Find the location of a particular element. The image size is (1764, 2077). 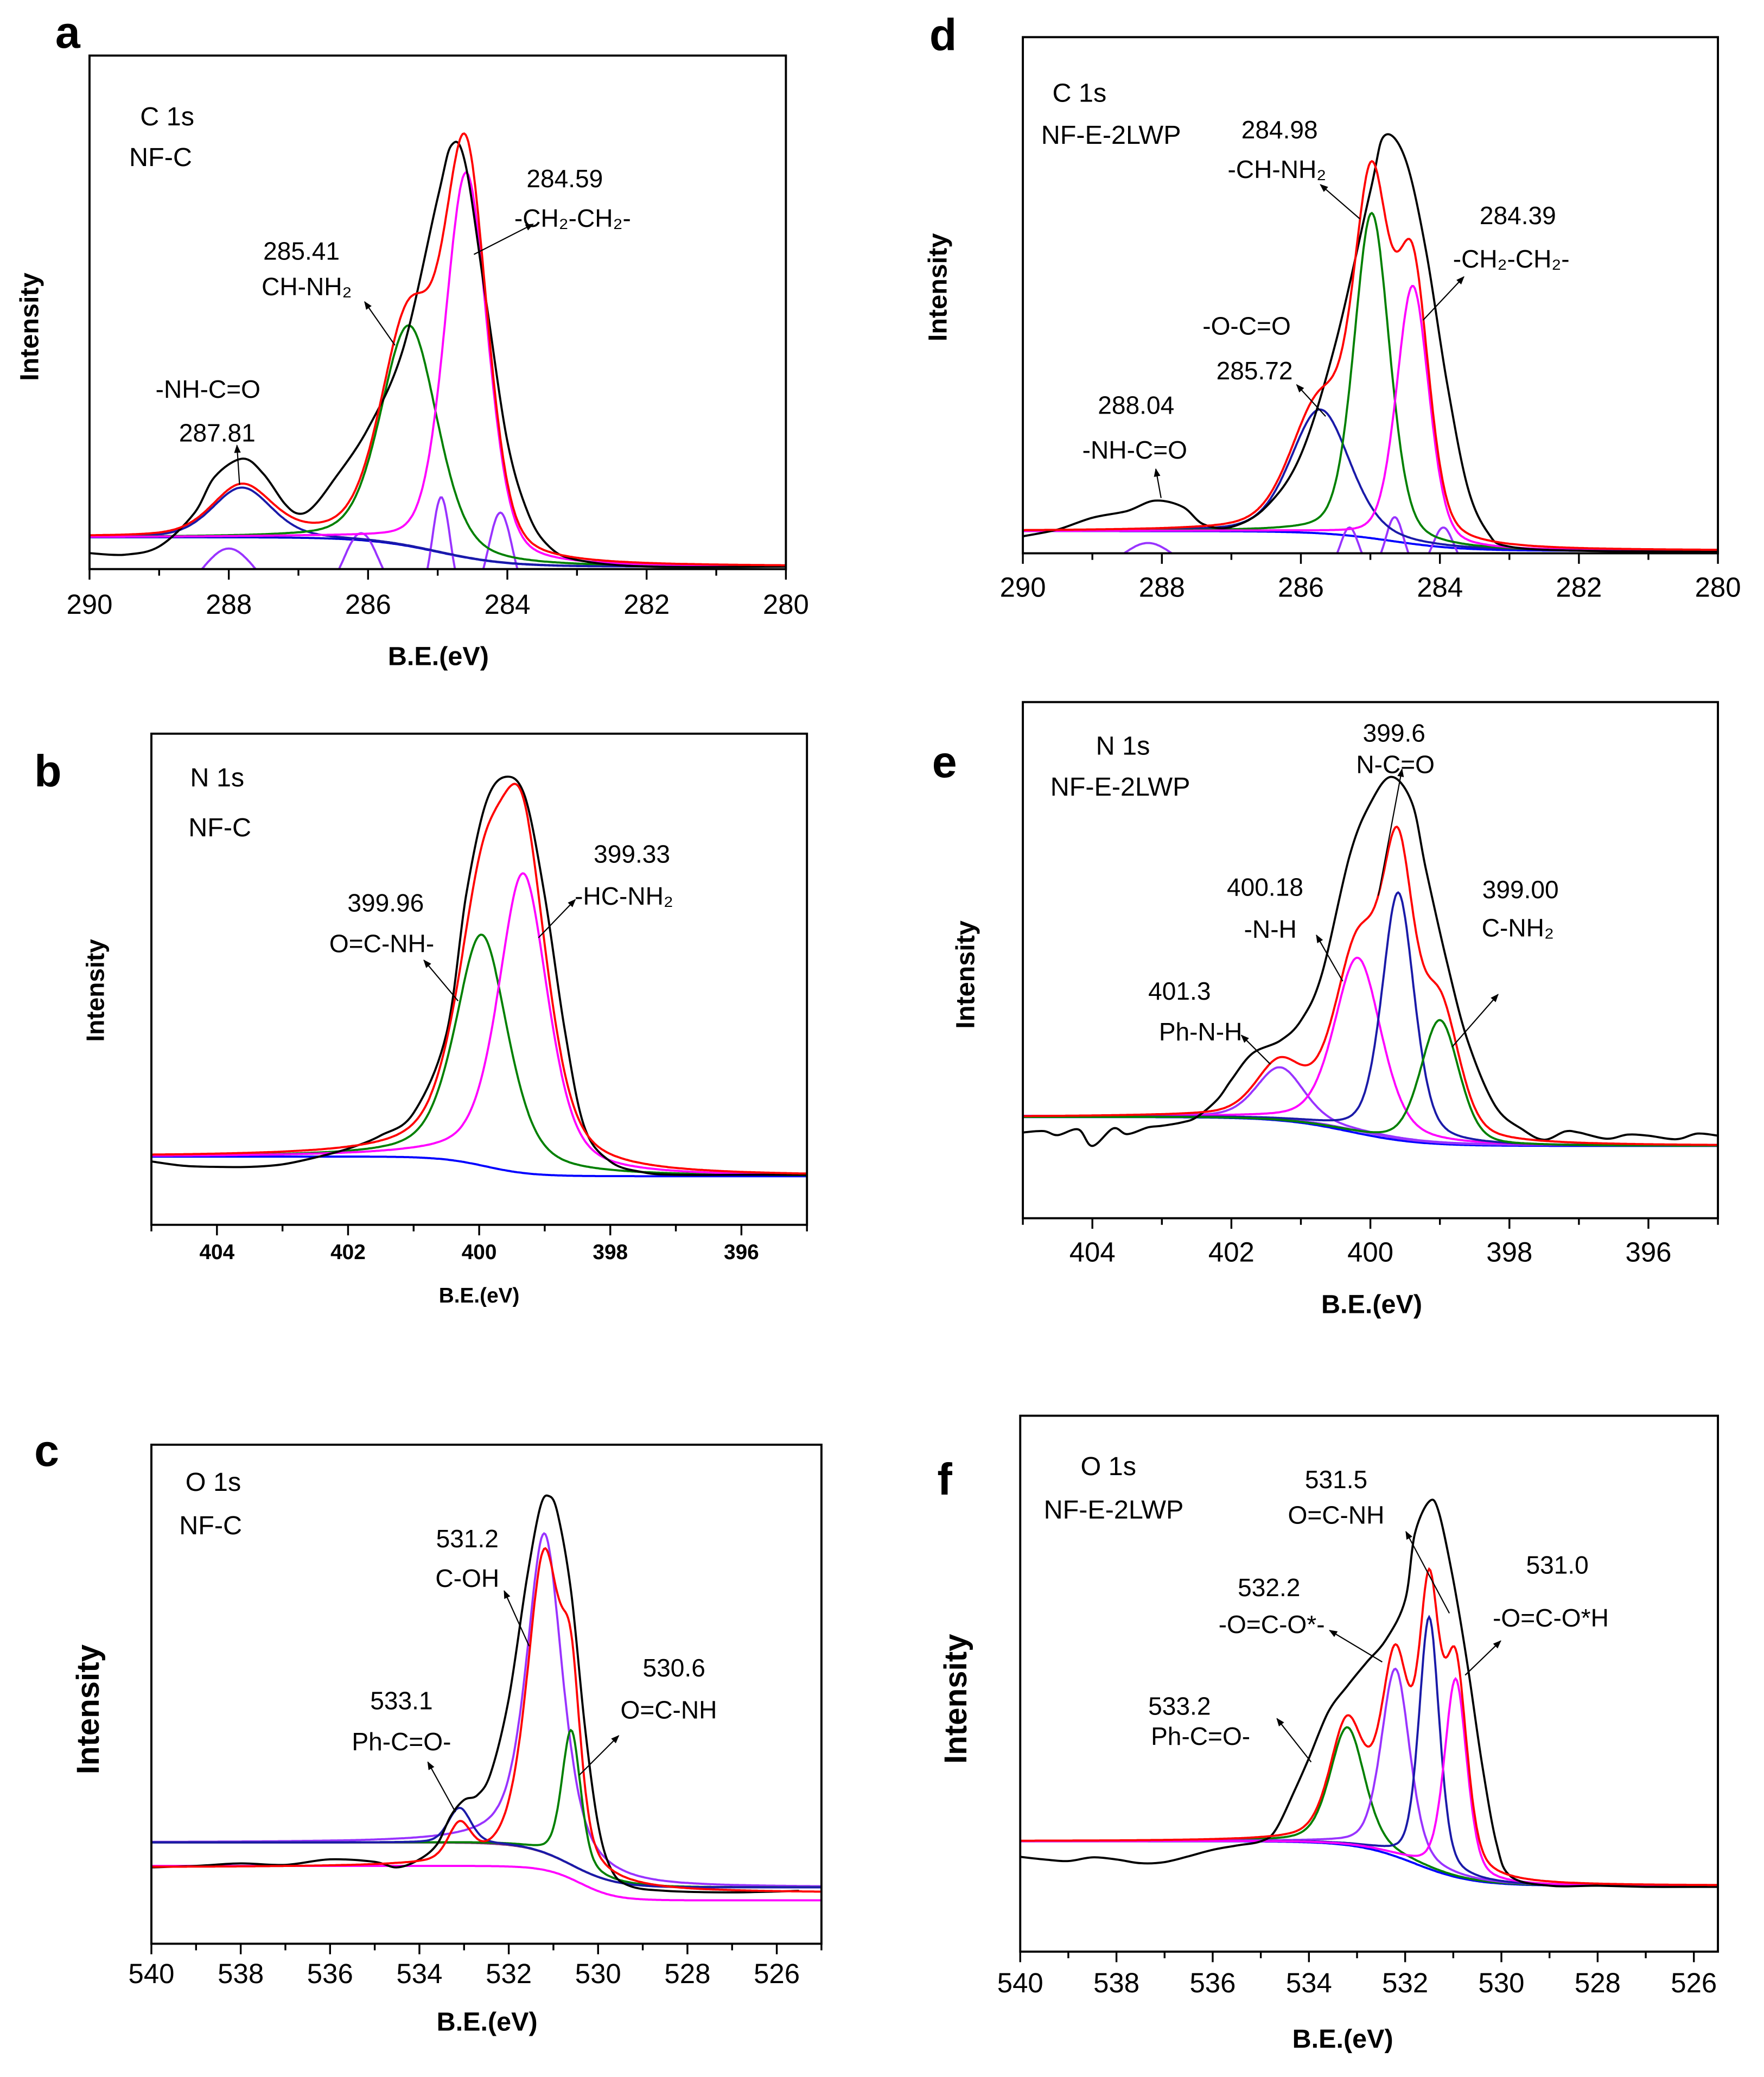

peak-annotation: 533.1 Ph-C=O- is located at coordinates (404, 1750).